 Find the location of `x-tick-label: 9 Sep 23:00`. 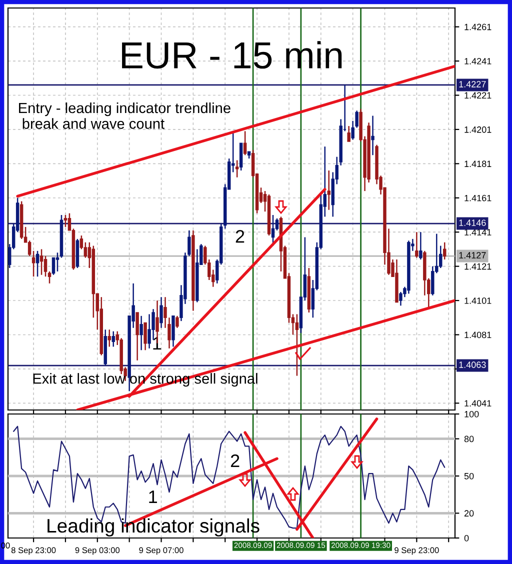

x-tick-label: 9 Sep 23:00 is located at coordinates (416, 551).